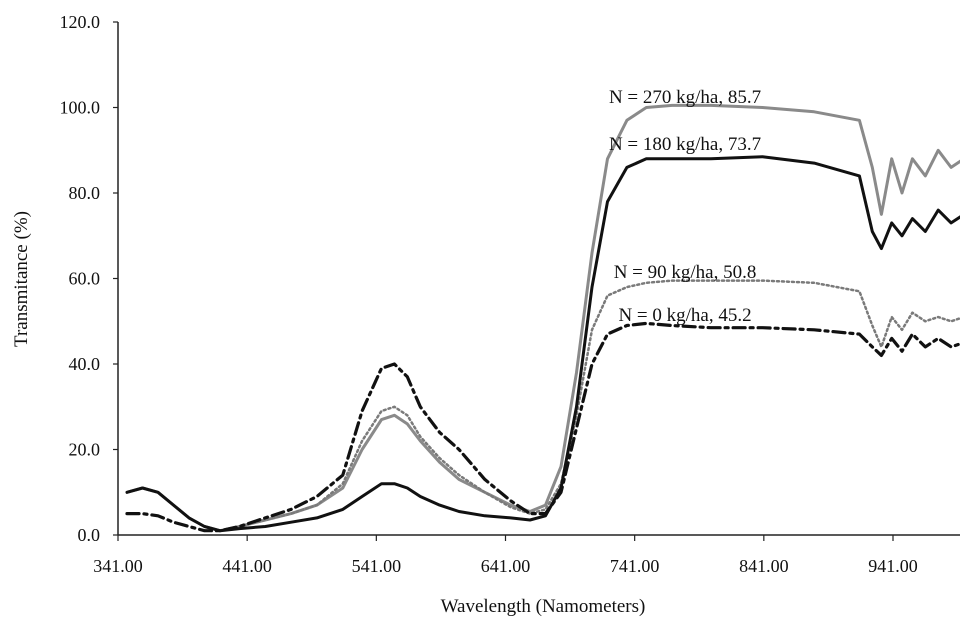  I want to click on y-tick-label: 20.0, so click(85, 450).